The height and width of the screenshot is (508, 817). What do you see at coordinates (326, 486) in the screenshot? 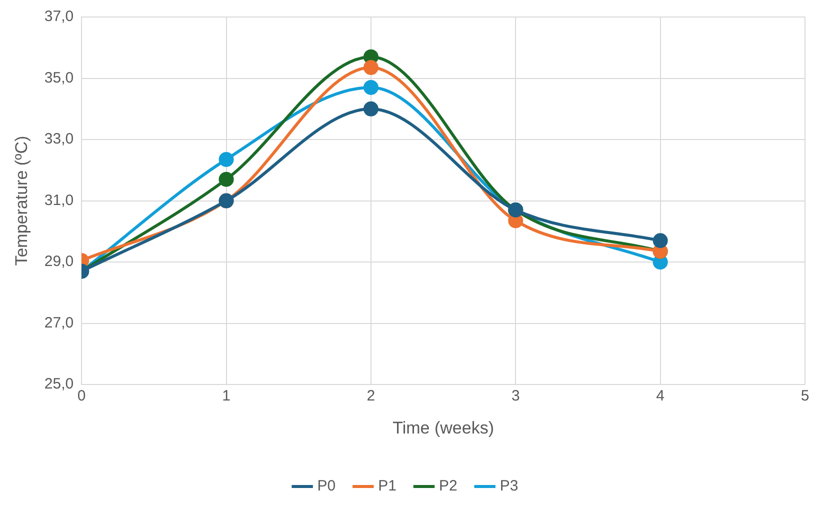
I see `legend-label: P0` at bounding box center [326, 486].